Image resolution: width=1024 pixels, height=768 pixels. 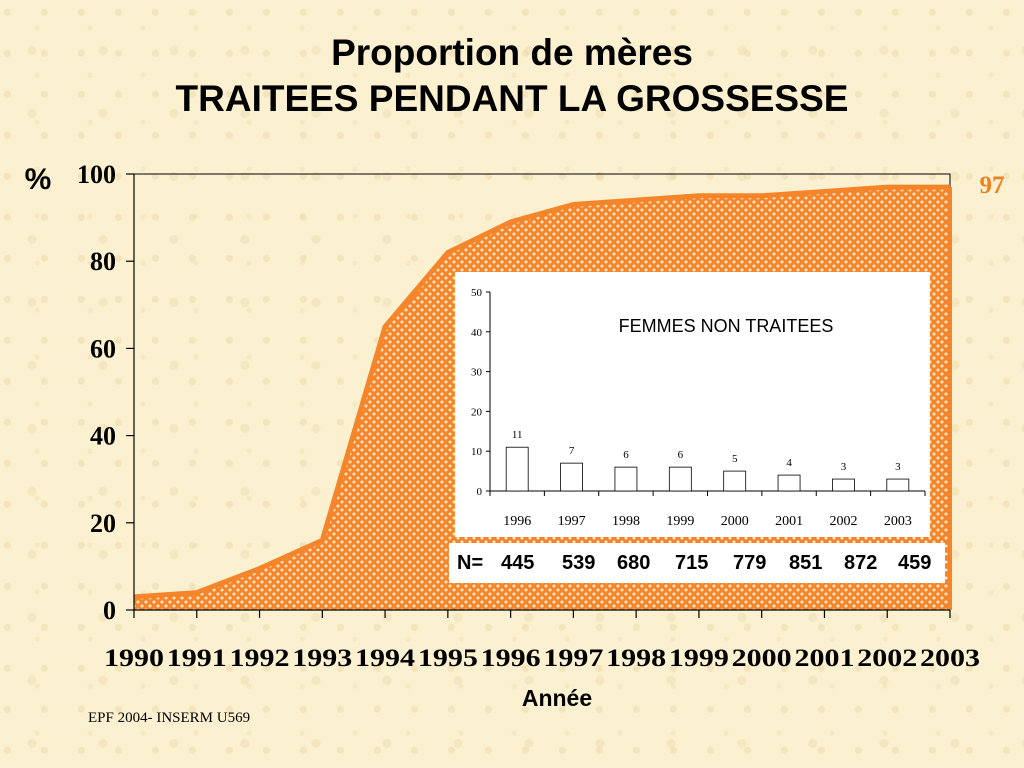 What do you see at coordinates (169, 718) in the screenshot?
I see `footer-credit: EPF 2004- INSERM U569` at bounding box center [169, 718].